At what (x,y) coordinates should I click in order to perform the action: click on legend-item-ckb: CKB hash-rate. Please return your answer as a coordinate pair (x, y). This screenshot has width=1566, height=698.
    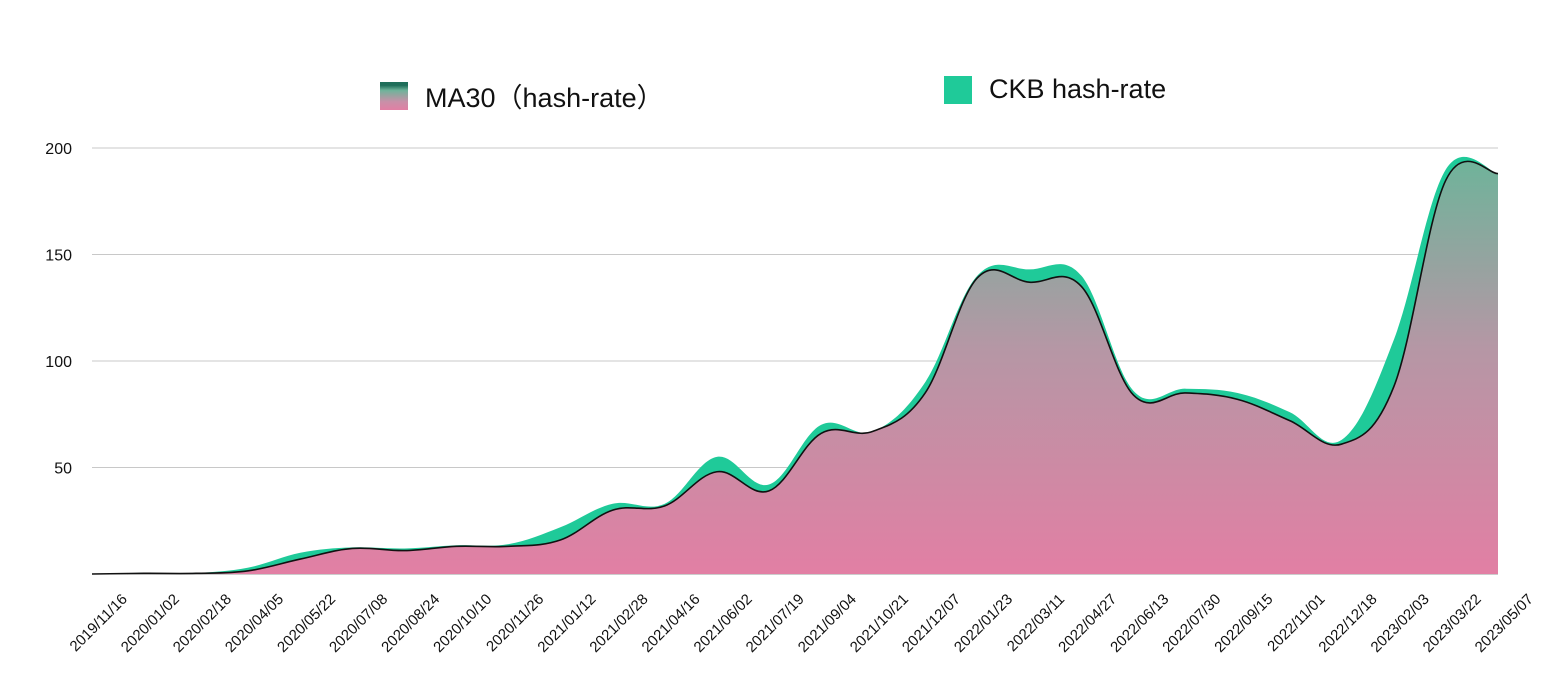
    Looking at the image, I should click on (1055, 89).